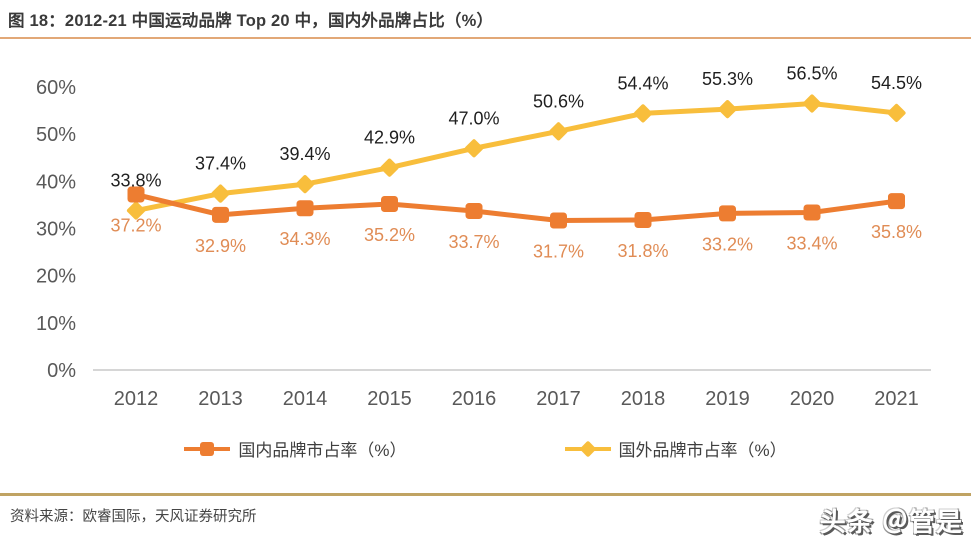 This screenshot has height=540, width=971. I want to click on legend-marker-domestic-square-icon, so click(207, 448).